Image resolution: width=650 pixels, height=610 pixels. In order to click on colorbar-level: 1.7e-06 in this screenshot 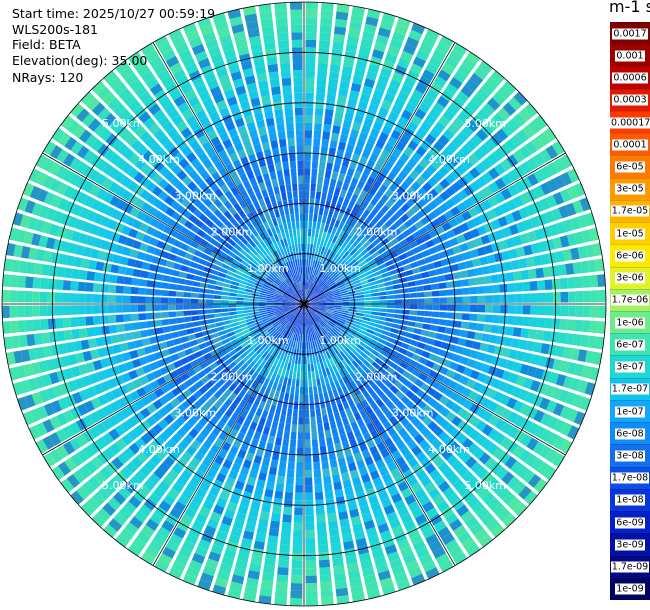, I will do `click(630, 299)`.